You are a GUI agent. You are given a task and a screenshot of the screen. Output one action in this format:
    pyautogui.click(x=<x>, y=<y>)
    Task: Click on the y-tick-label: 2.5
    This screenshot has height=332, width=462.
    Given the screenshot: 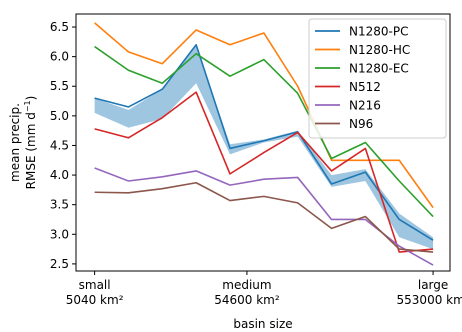 What is the action you would take?
    pyautogui.click(x=59, y=264)
    